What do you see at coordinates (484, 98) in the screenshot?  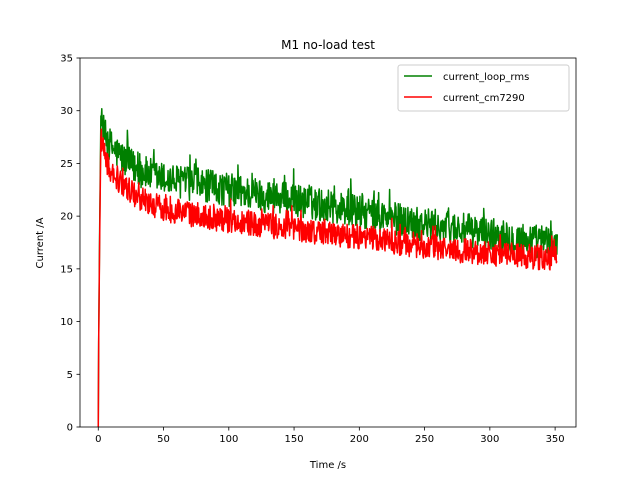 I see `legend-label: current_cm7290` at bounding box center [484, 98].